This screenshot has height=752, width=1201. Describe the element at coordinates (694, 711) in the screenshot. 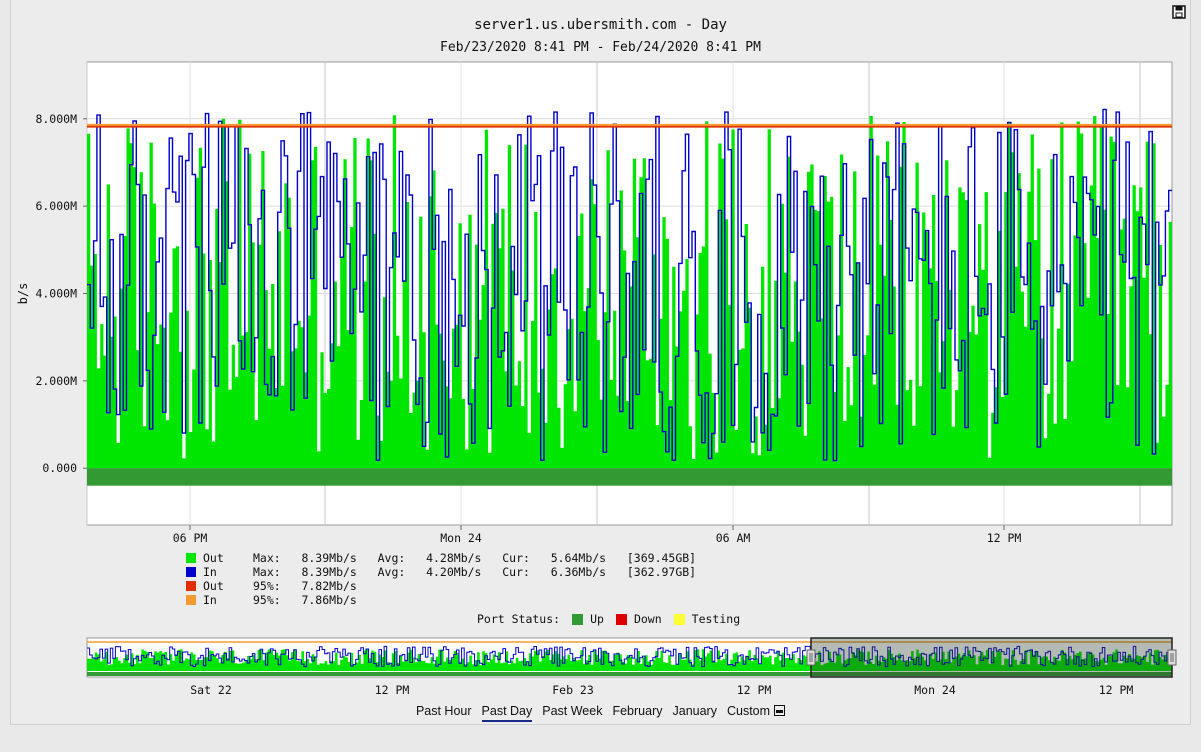

I see `tab-january: January` at that location.